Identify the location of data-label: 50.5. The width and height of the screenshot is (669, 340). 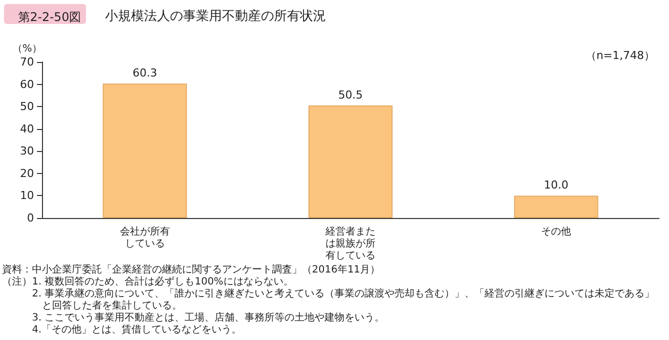
(350, 95).